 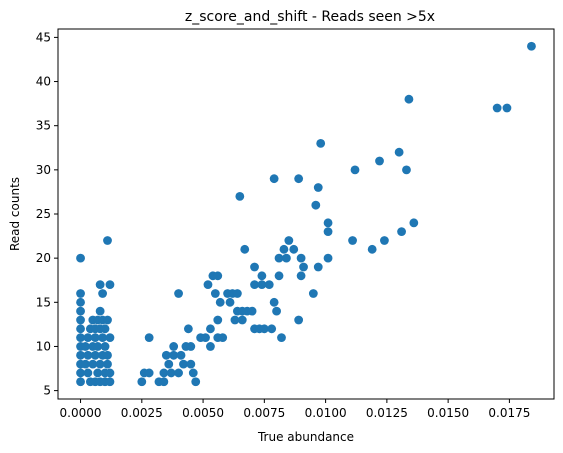 What do you see at coordinates (326, 413) in the screenshot?
I see `x-tick-label: 0.0100` at bounding box center [326, 413].